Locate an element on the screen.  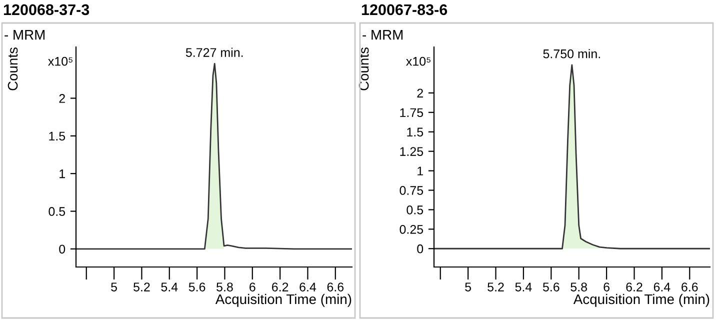
y-tick-label: 0.25 is located at coordinates (412, 229).